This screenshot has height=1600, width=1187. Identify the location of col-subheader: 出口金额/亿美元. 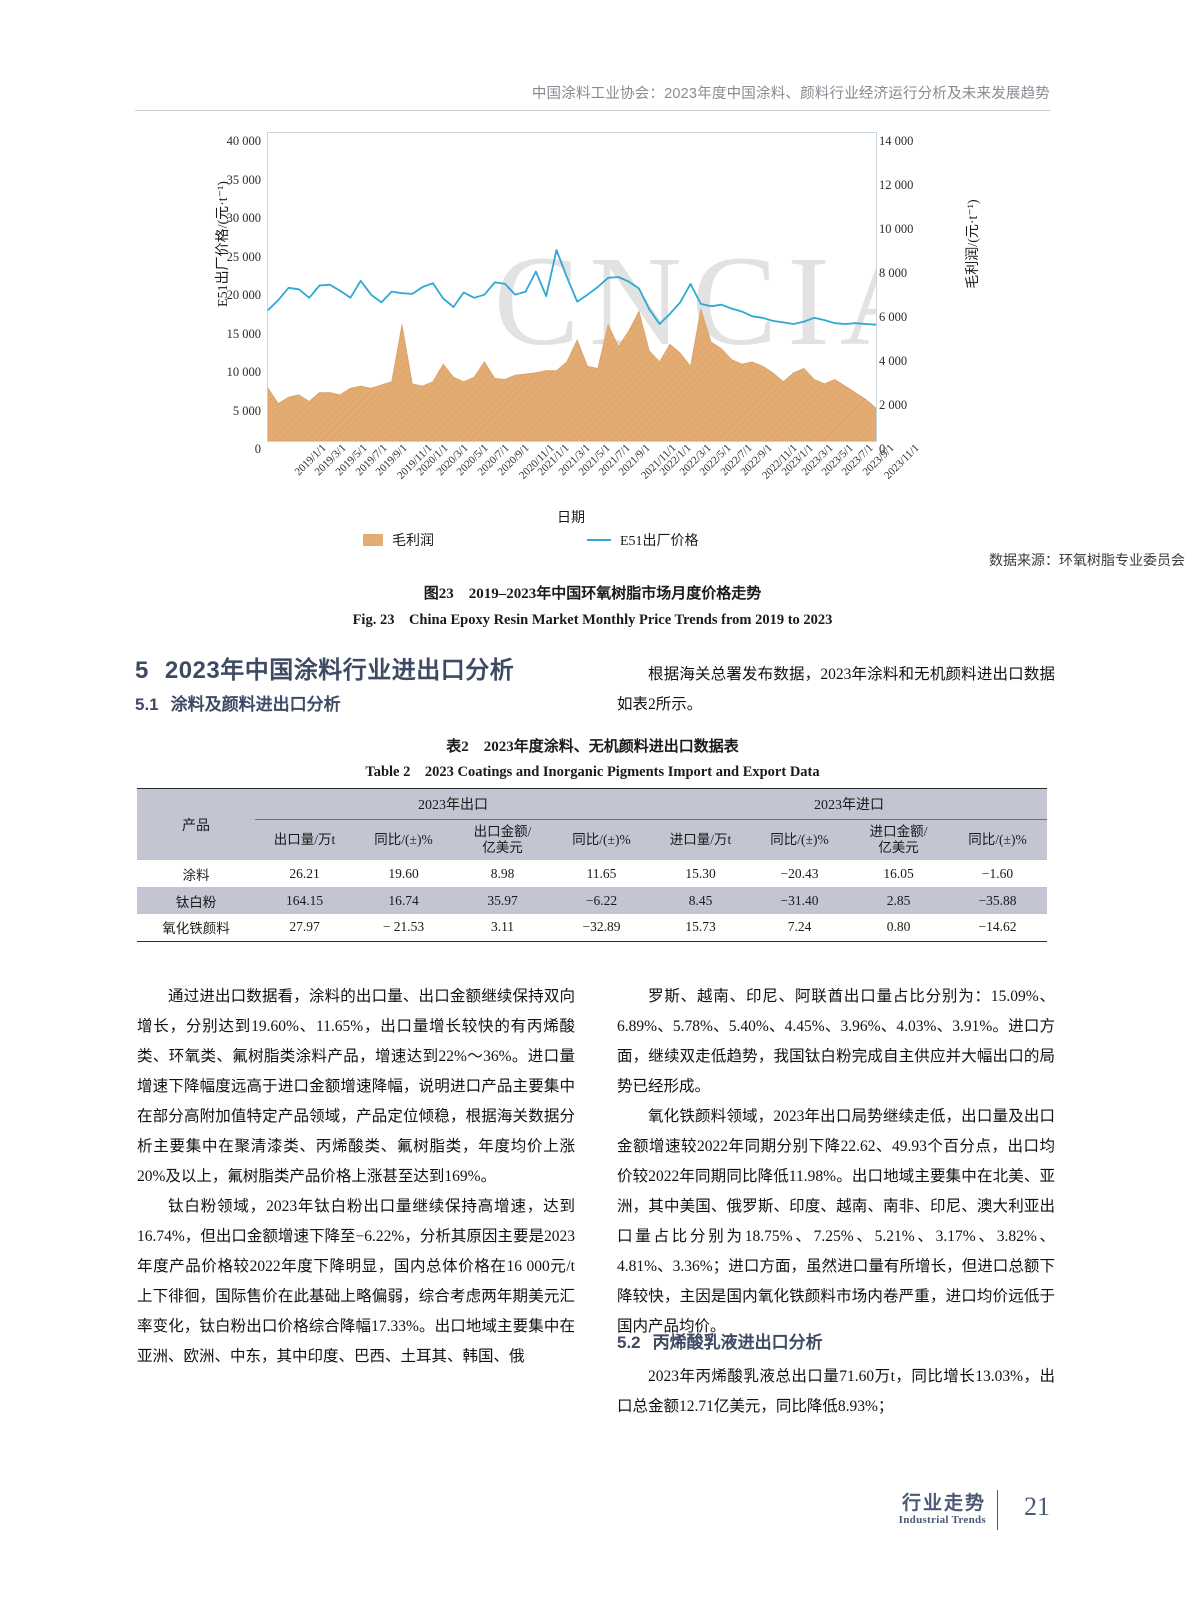
(502, 839).